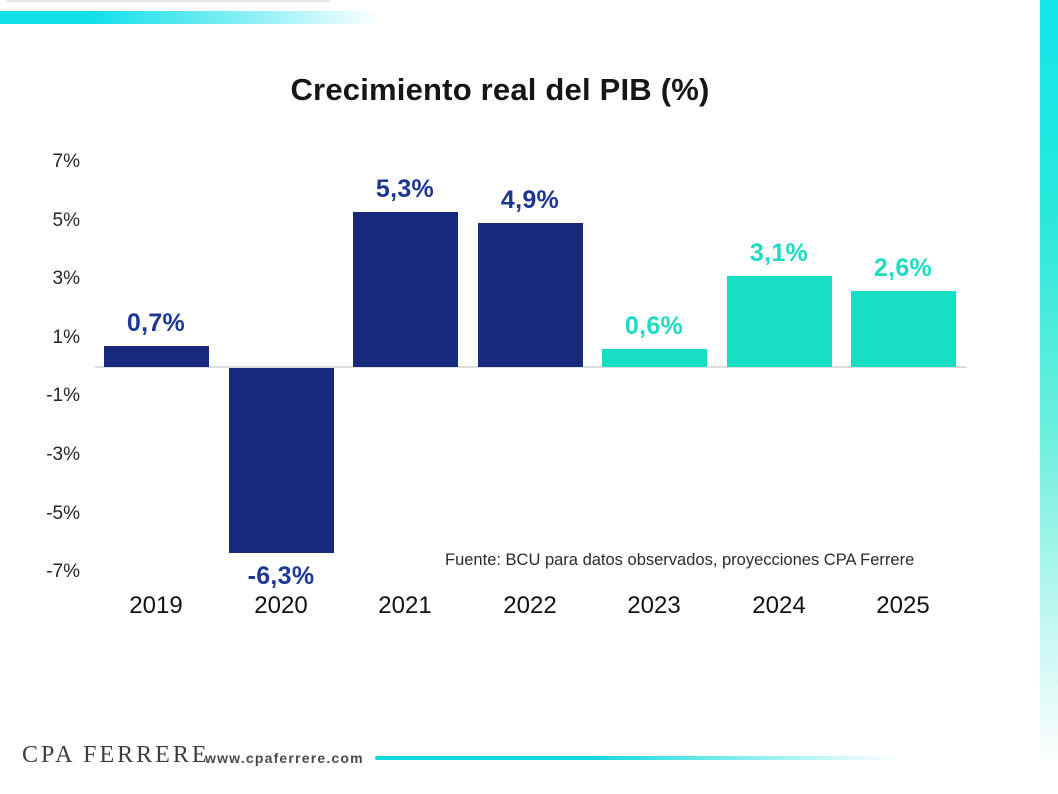 The height and width of the screenshot is (794, 1058). What do you see at coordinates (531, 367) in the screenshot?
I see `x-axis-line` at bounding box center [531, 367].